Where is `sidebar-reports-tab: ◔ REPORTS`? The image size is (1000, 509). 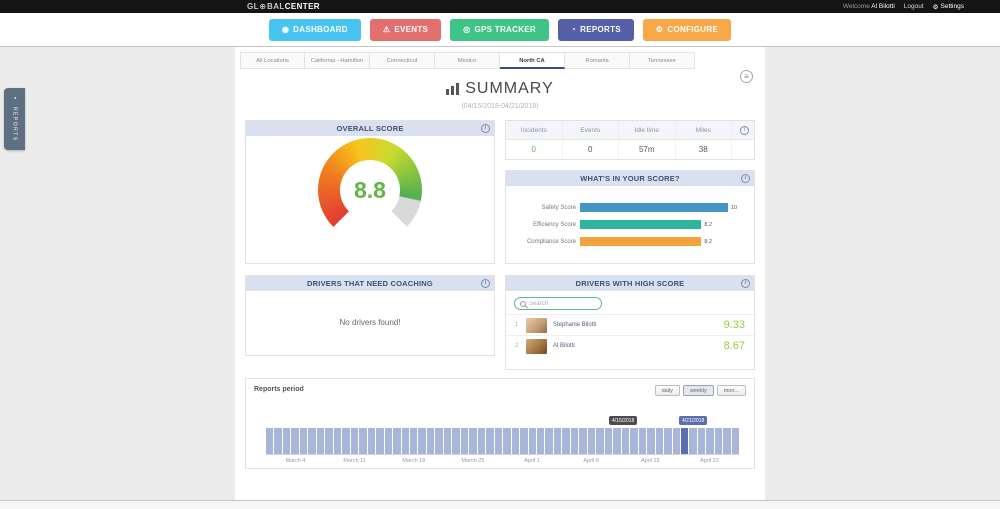
sidebar-reports-tab: ◔ REPORTS is located at coordinates (14, 119).